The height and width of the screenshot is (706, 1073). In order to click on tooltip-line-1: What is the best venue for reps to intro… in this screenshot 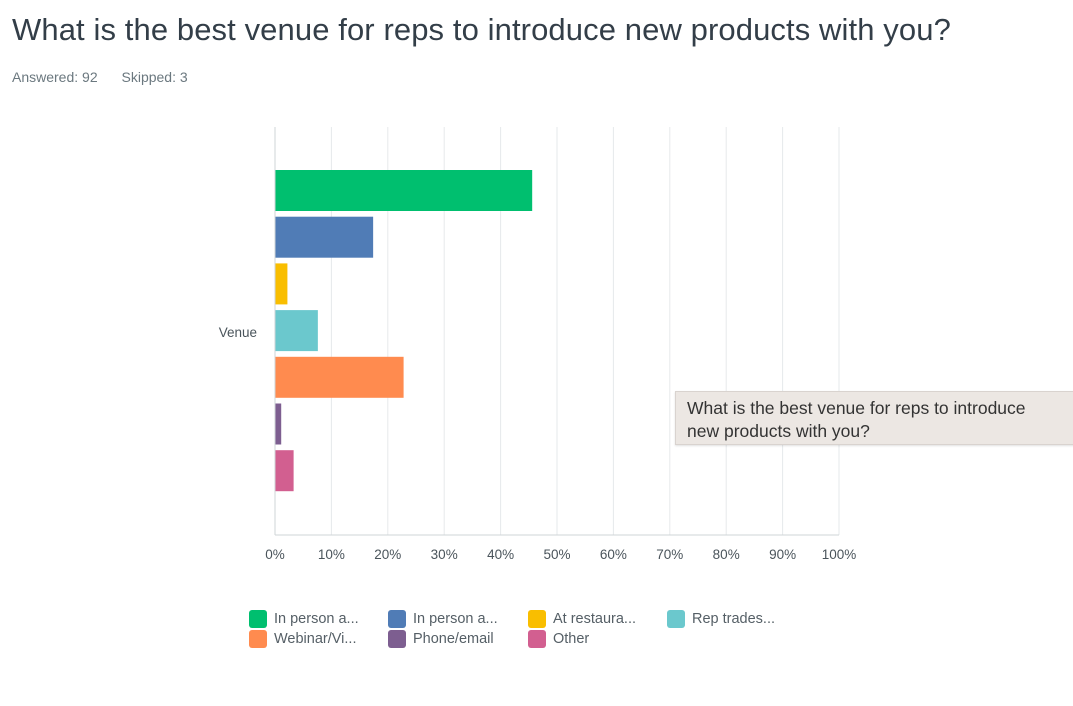, I will do `click(856, 408)`.